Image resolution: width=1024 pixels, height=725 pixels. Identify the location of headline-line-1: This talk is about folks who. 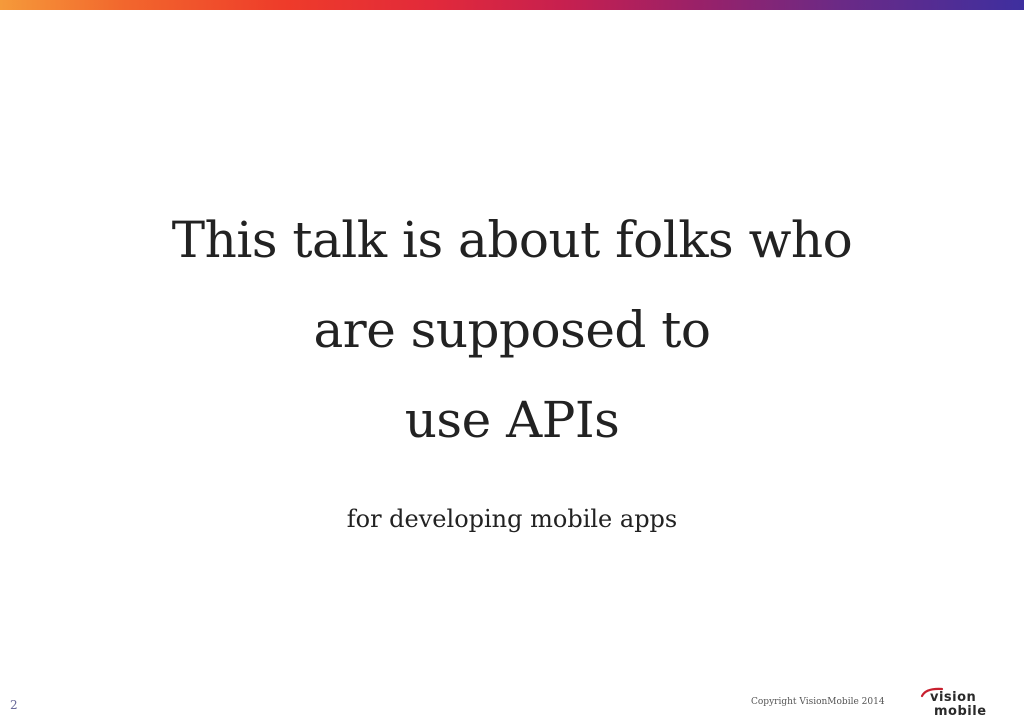
(512, 240).